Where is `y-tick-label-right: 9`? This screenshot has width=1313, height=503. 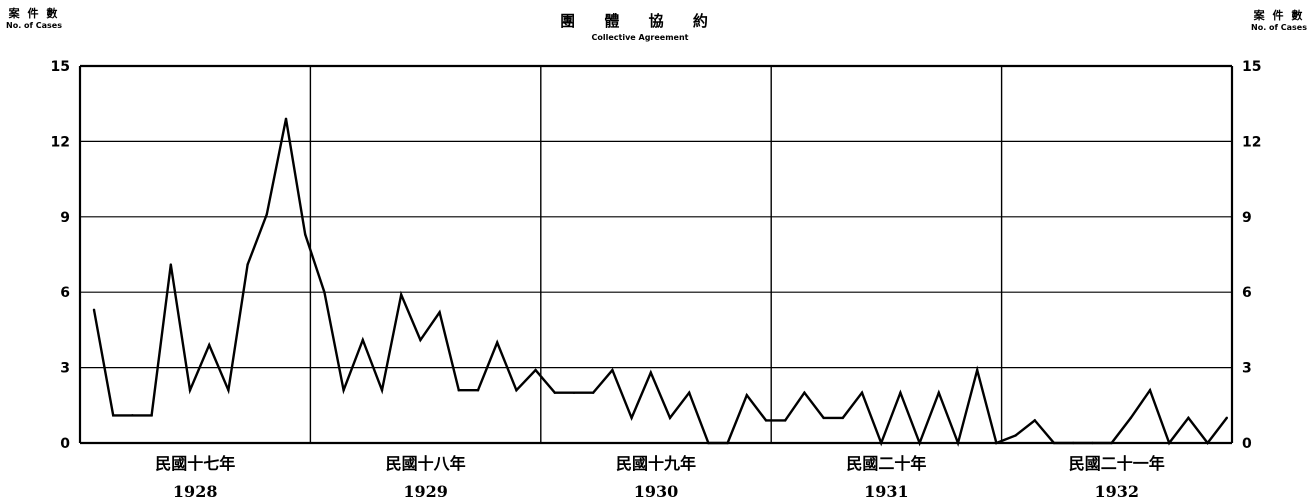 y-tick-label-right: 9 is located at coordinates (1247, 218).